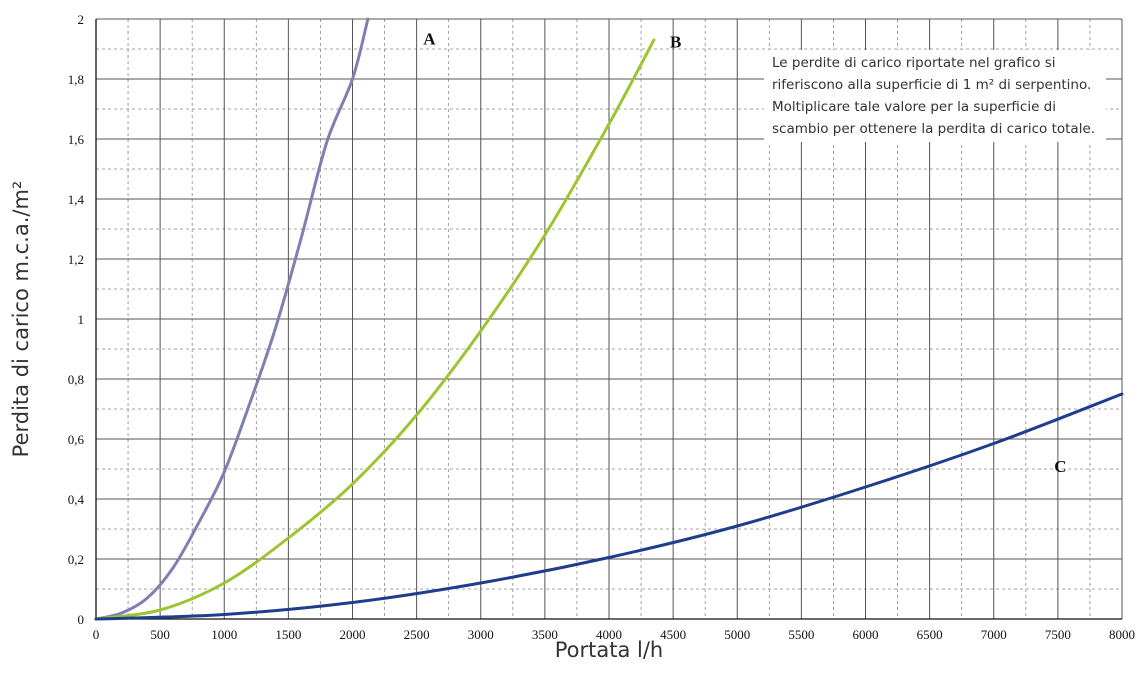 The image size is (1139, 692). Describe the element at coordinates (866, 634) in the screenshot. I see `x-tick-label: 6000` at that location.